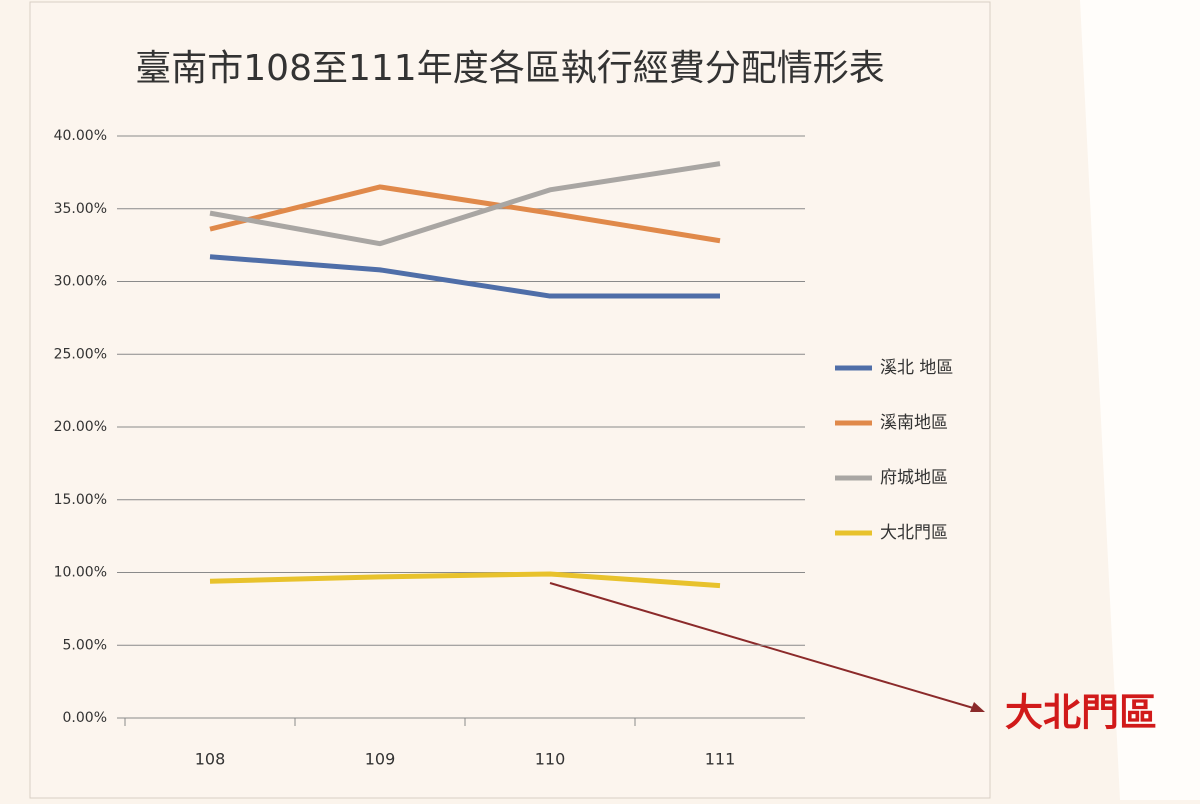 This screenshot has height=804, width=1200. I want to click on y-tick-label: 0.00%, so click(85, 718).